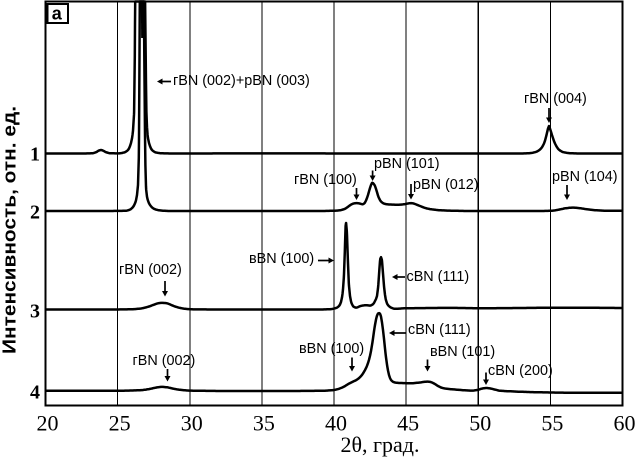 This screenshot has height=460, width=637. What do you see at coordinates (407, 164) in the screenshot?
I see `svg-text: рBN (101)` at bounding box center [407, 164].